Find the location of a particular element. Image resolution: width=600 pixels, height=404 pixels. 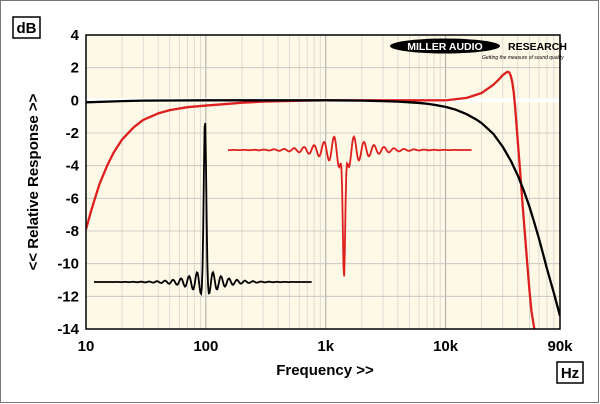

x-tick-labels: 10 100 1k 10k 90k is located at coordinates (326, 346).